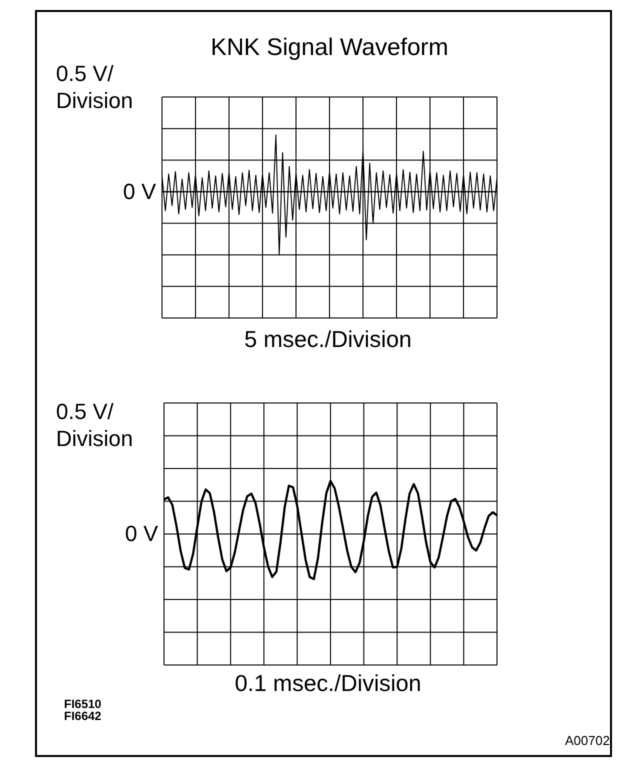 The image size is (624, 776). I want to click on text: FI6642, so click(83, 716).